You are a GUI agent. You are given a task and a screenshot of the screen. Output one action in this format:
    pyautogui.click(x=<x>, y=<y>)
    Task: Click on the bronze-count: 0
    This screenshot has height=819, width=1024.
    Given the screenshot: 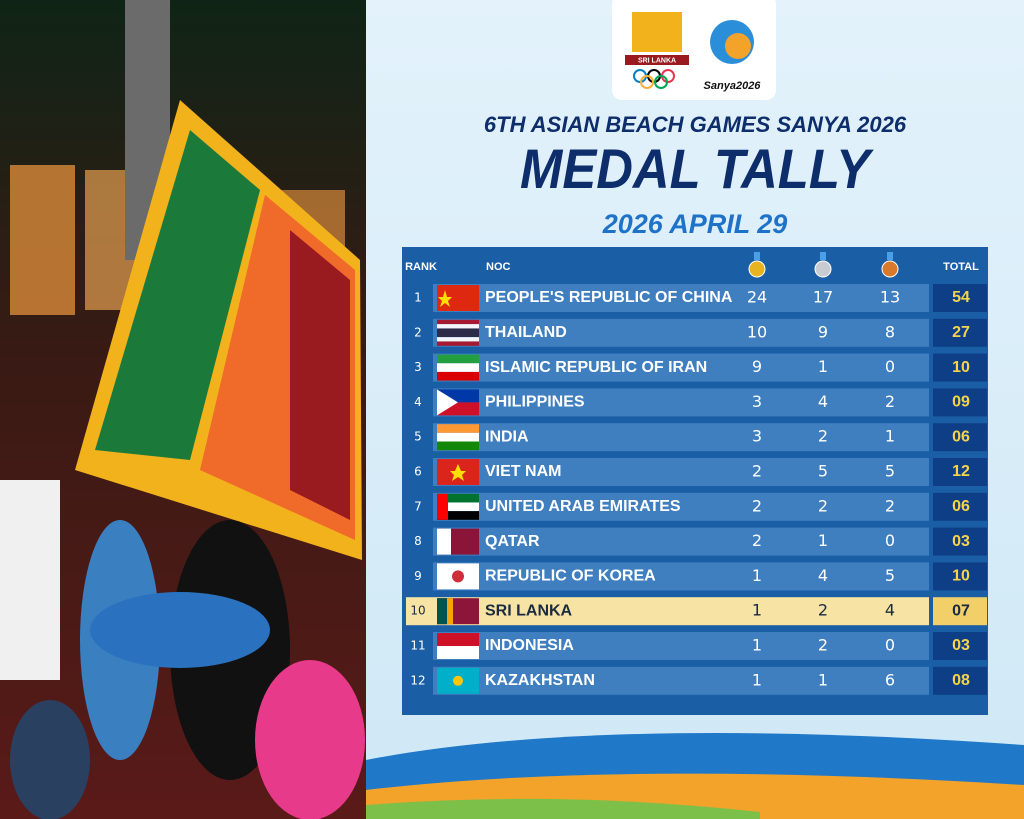 What is the action you would take?
    pyautogui.click(x=890, y=540)
    